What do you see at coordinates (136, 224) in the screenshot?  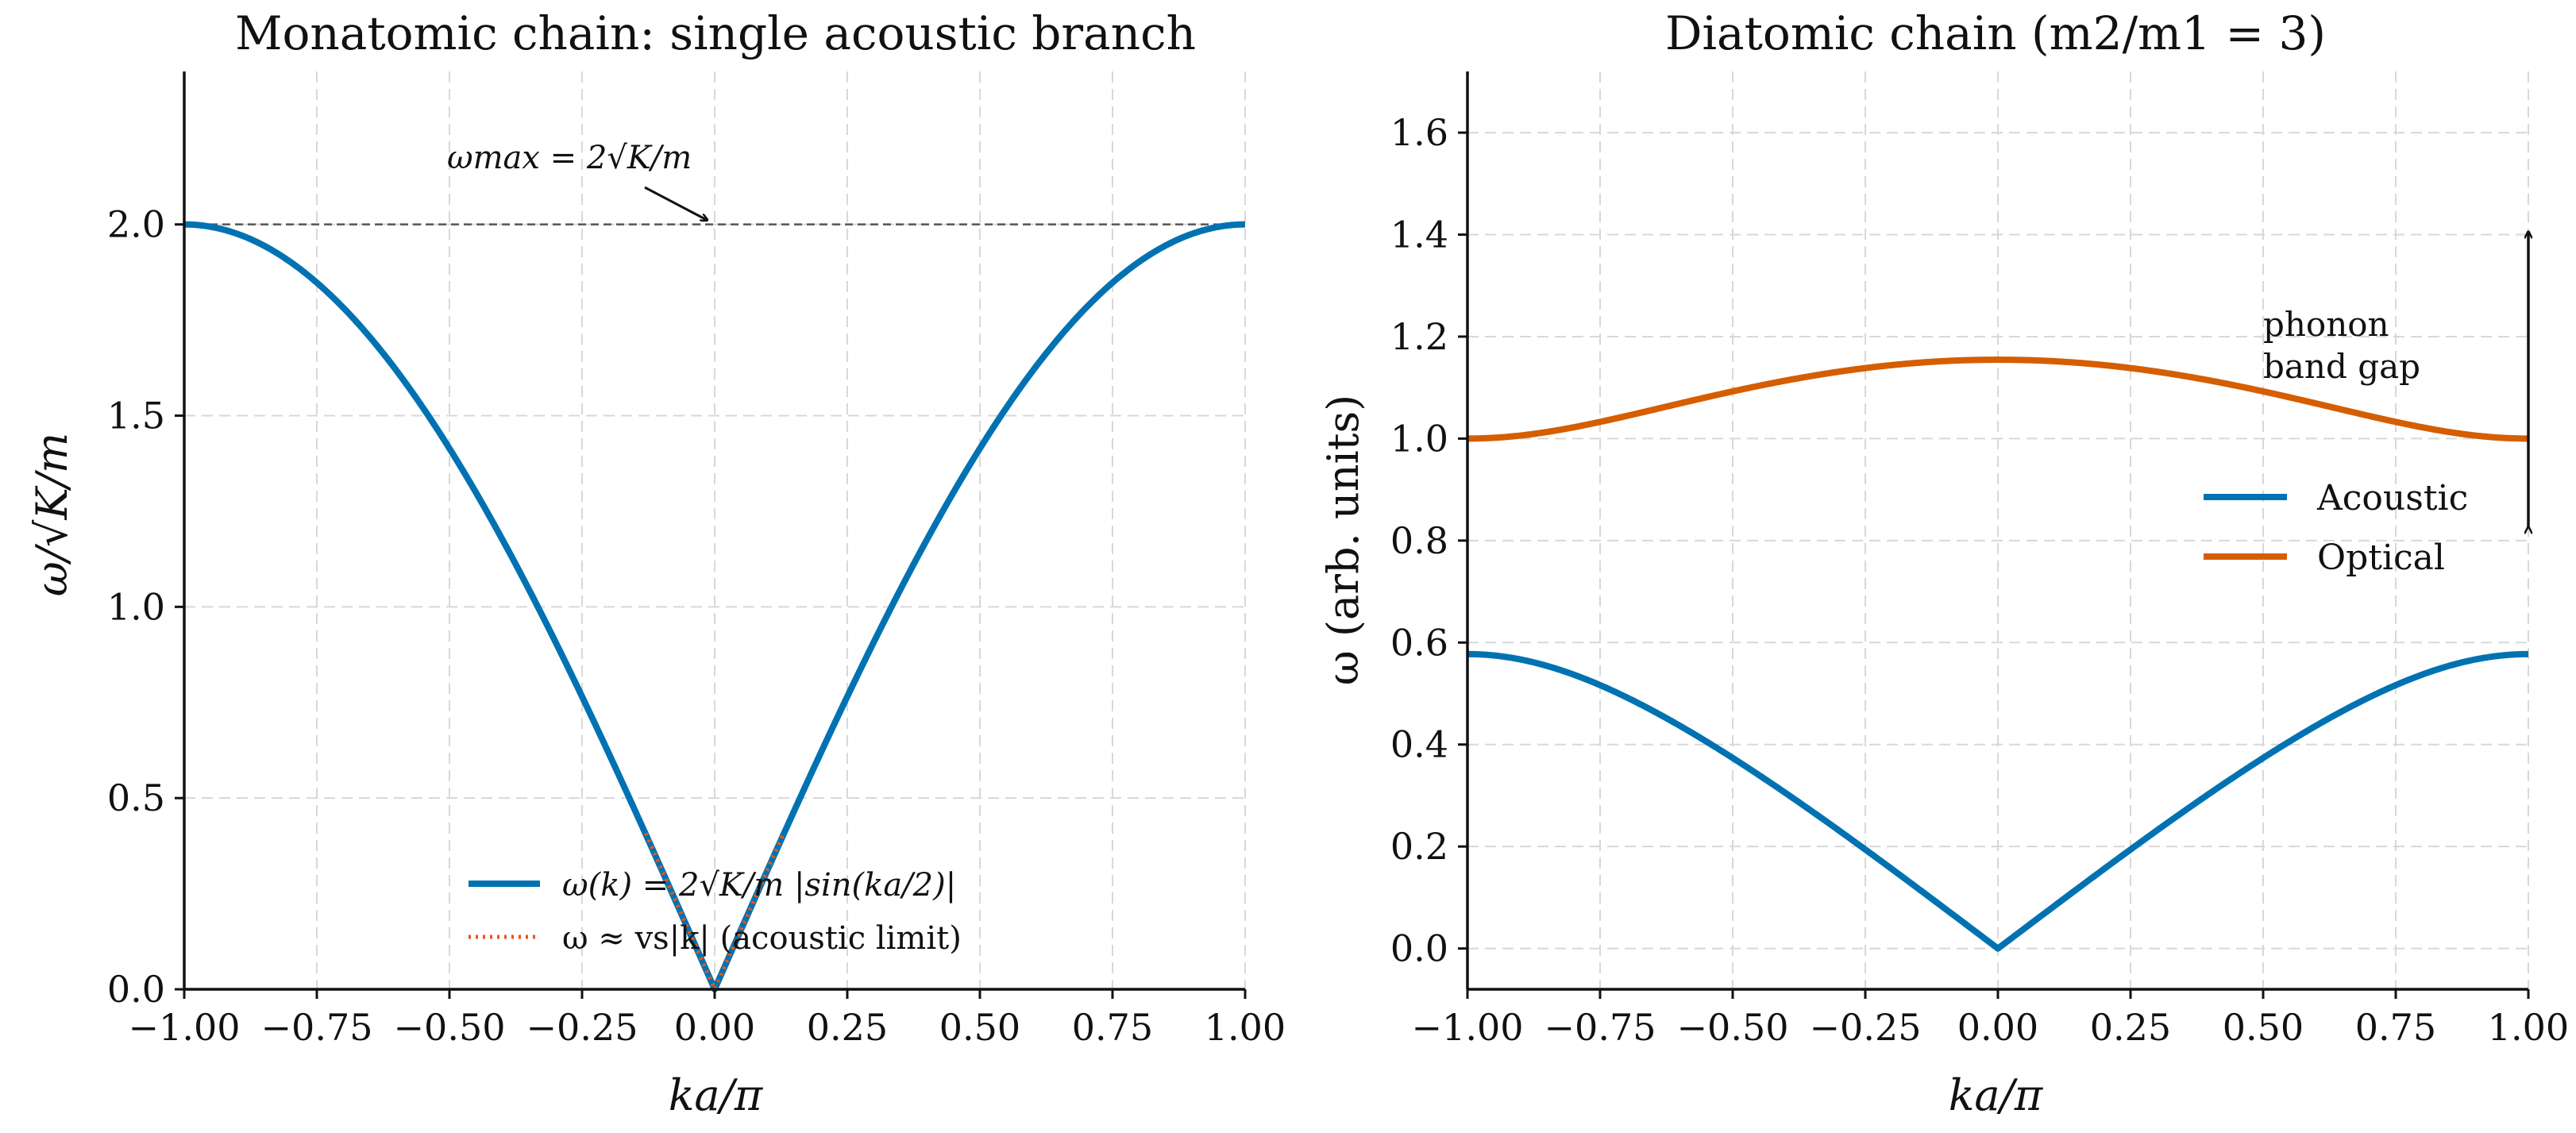 I see `y-tick-label: 2.0` at bounding box center [136, 224].